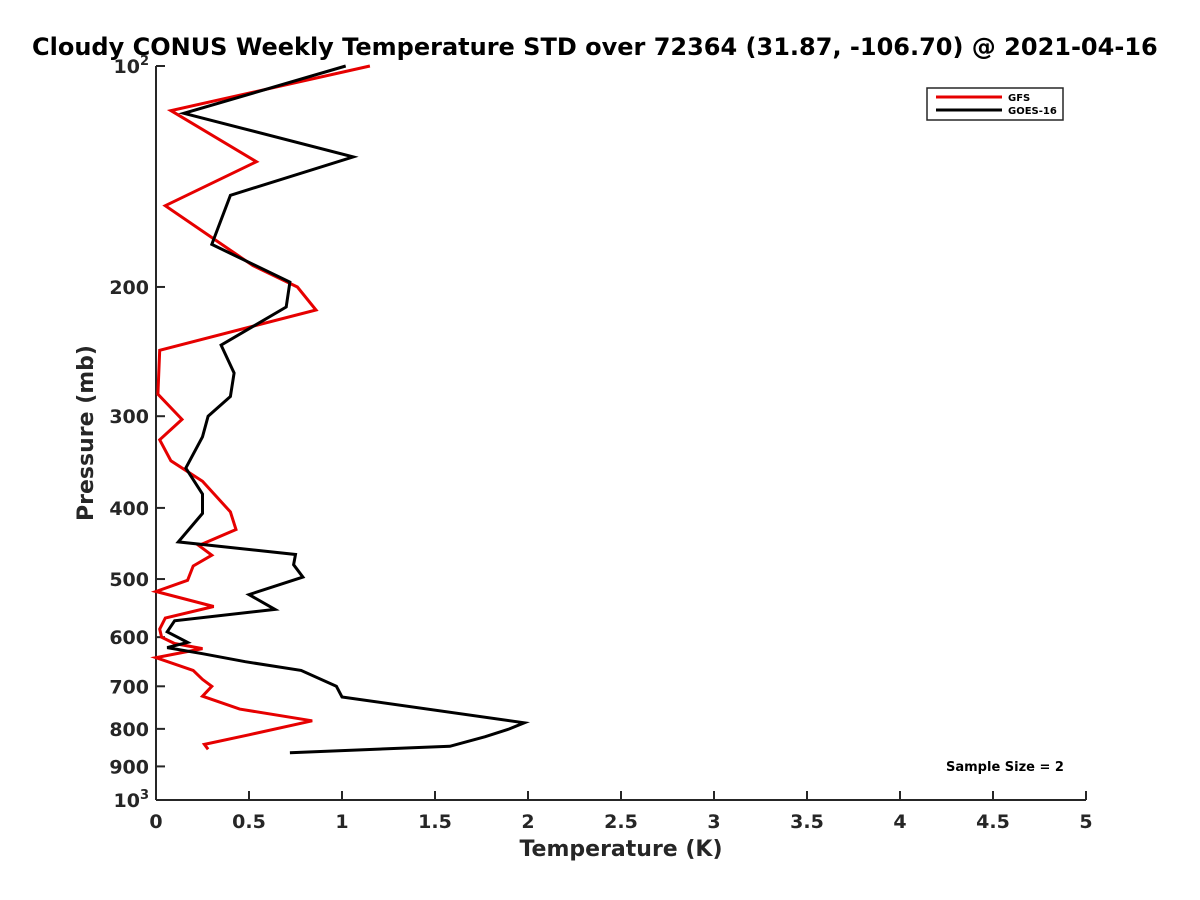 Image resolution: width=1200 pixels, height=900 pixels. Describe the element at coordinates (129, 638) in the screenshot. I see `y-tick-label: 600` at that location.